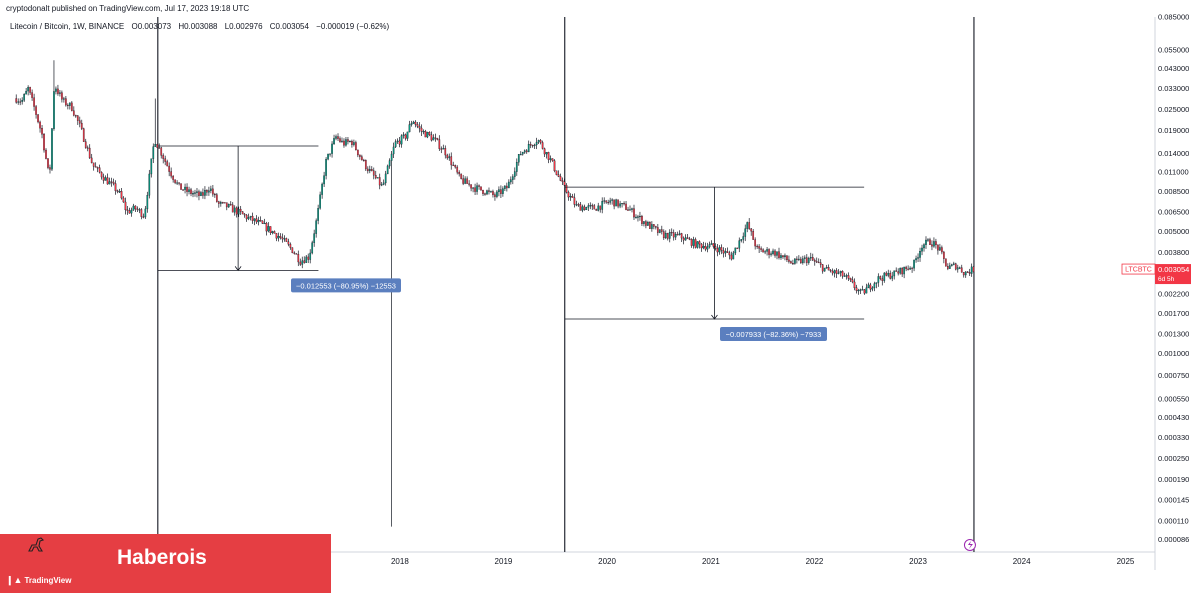 This screenshot has width=1200, height=593. Describe the element at coordinates (1173, 274) in the screenshot. I see `price-badge-box` at that location.